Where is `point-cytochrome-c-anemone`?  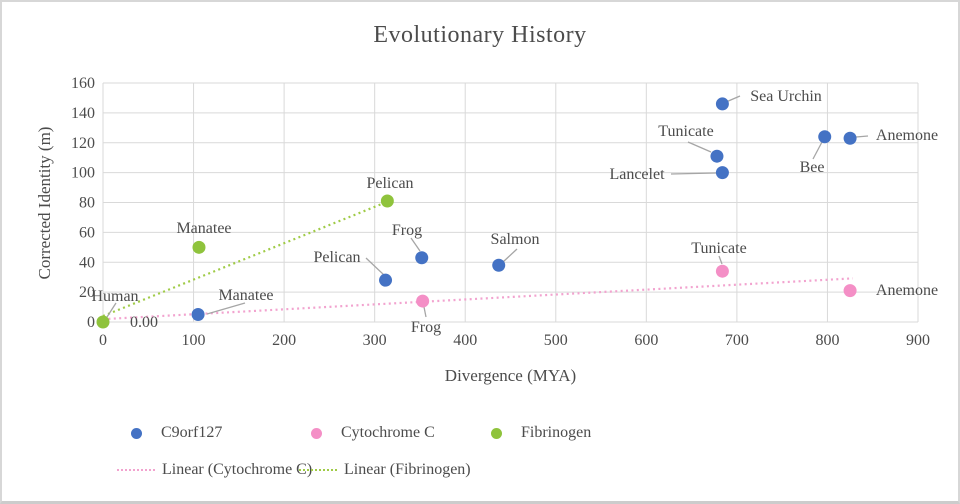
point-cytochrome-c-anemone is located at coordinates (850, 291).